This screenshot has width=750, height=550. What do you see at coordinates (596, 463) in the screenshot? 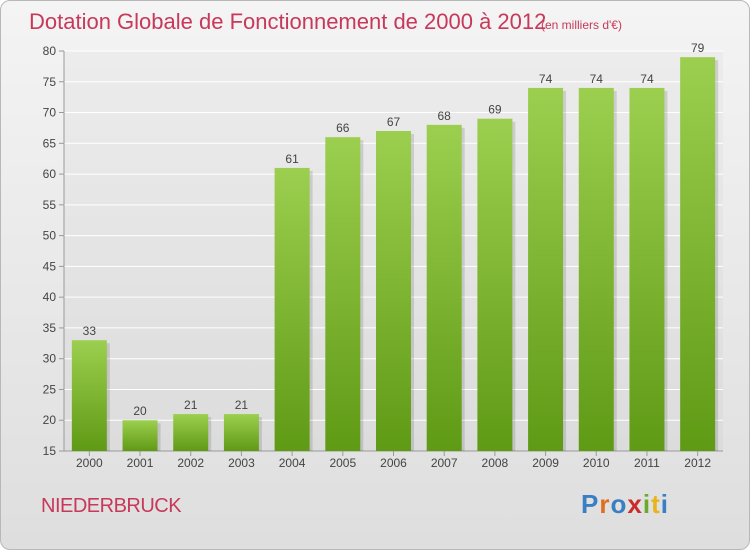
I see `x-tick-label: 2010` at bounding box center [596, 463].